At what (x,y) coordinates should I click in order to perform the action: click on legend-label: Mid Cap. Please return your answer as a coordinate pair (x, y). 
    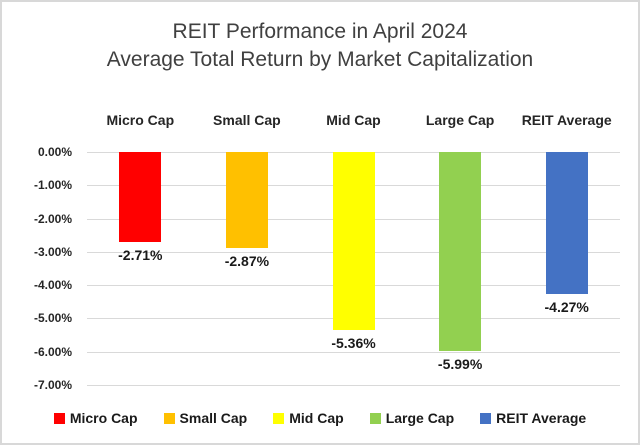
    Looking at the image, I should click on (316, 418).